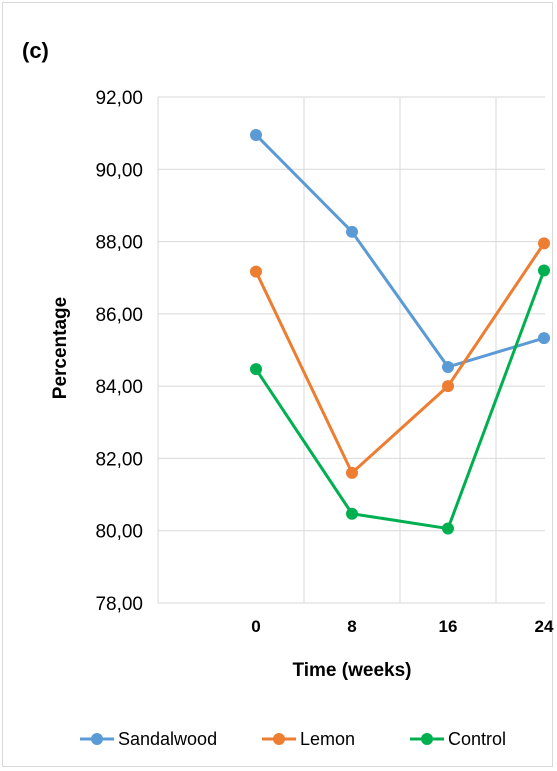 The width and height of the screenshot is (557, 771). Describe the element at coordinates (119, 387) in the screenshot. I see `y-tick-label: 84,00` at that location.